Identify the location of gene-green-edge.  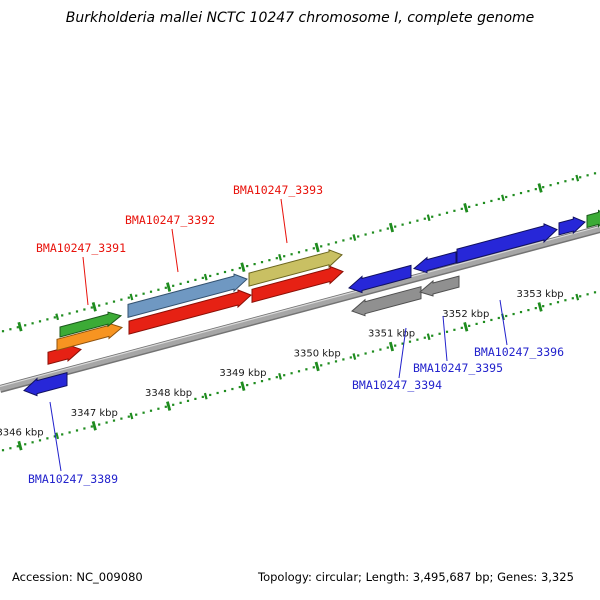
(593, 219).